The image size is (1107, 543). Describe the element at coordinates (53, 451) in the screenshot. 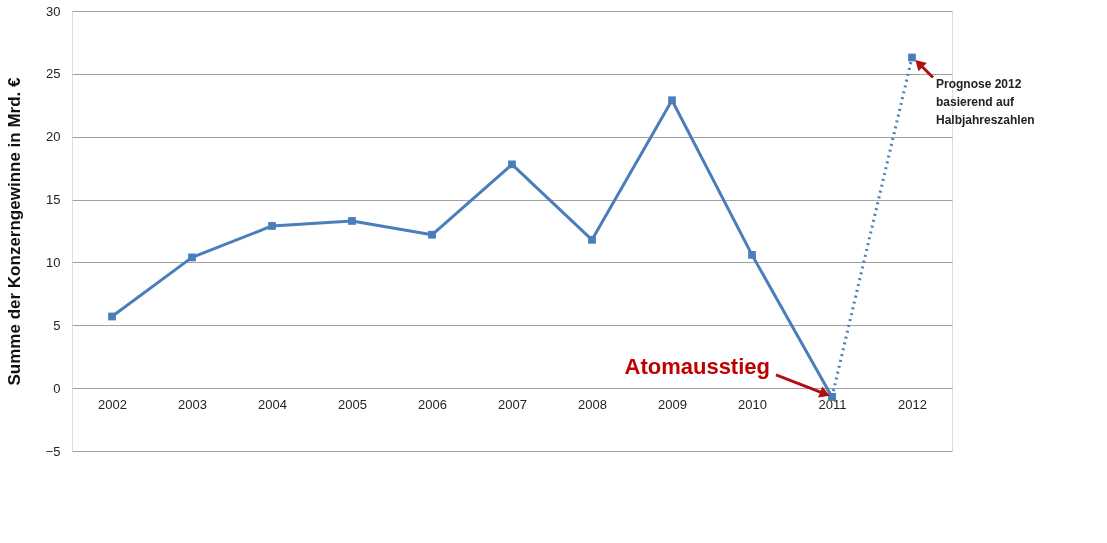

I see `y-tick-label: −5` at that location.